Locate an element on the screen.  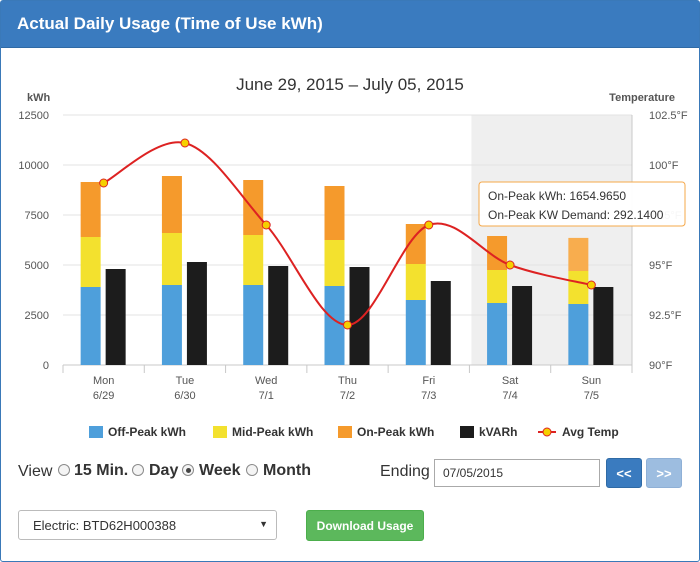
radio-month is located at coordinates (252, 470).